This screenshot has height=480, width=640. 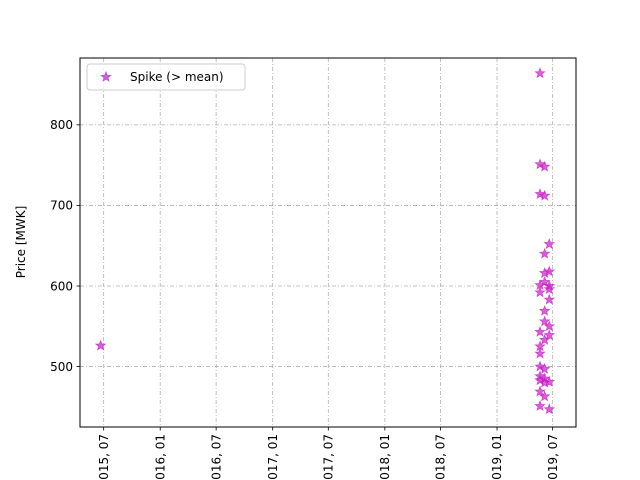 What do you see at coordinates (21, 242) in the screenshot?
I see `y-axis-label: Price [MWK]` at bounding box center [21, 242].